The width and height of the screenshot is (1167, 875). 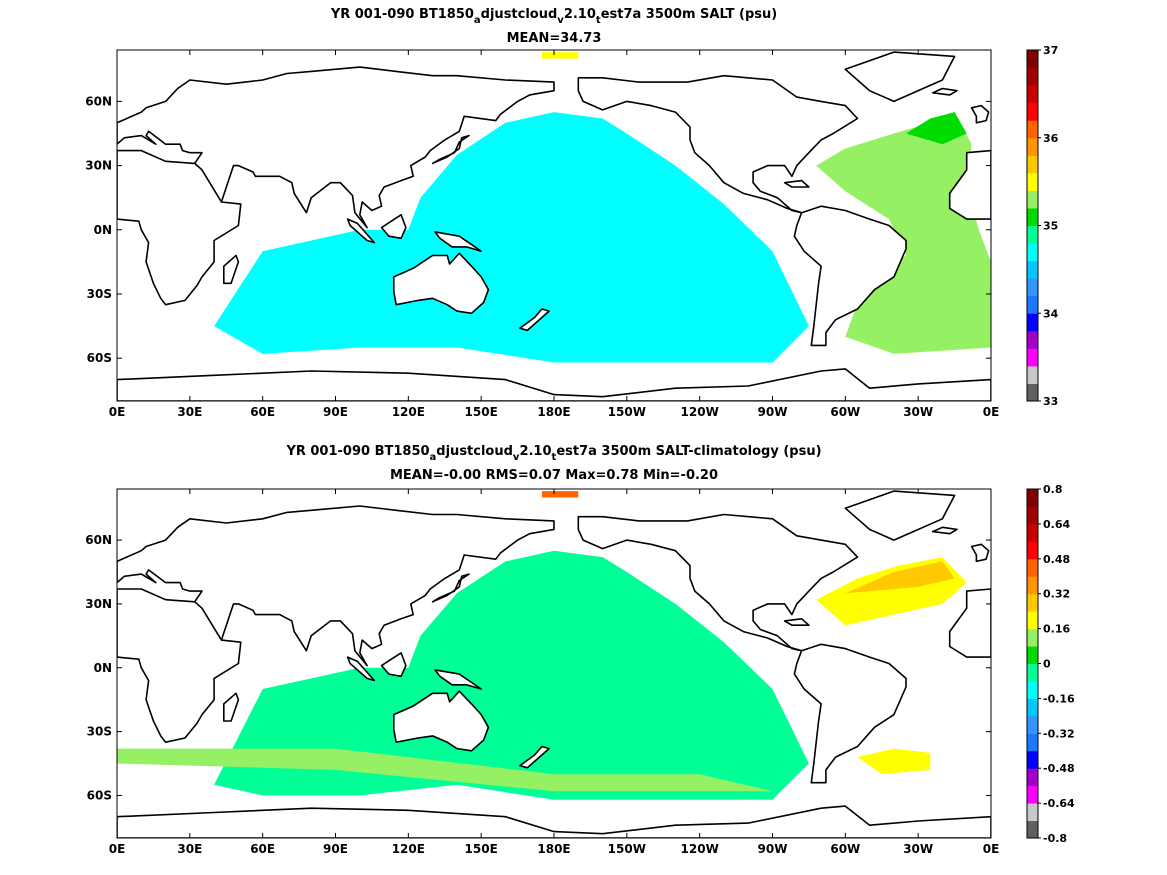 I want to click on x-tick-label: 30E, so click(x=189, y=412).